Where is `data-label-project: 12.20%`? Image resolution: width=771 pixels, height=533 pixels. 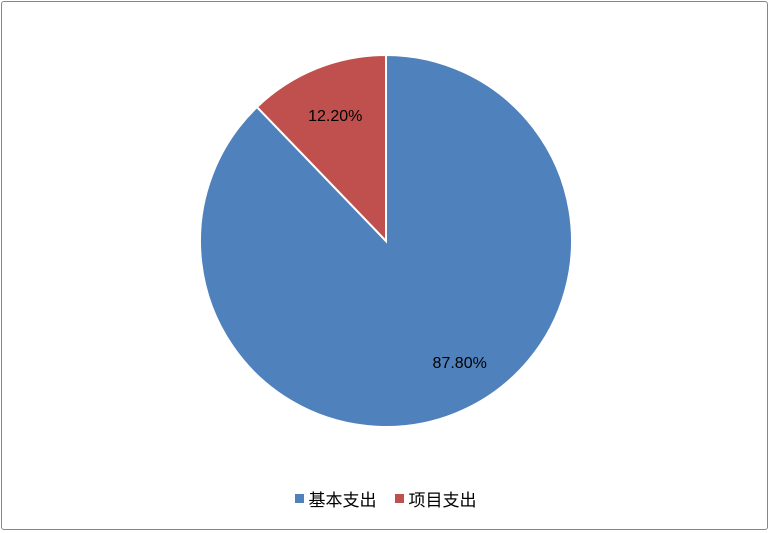
data-label-project: 12.20% is located at coordinates (335, 116).